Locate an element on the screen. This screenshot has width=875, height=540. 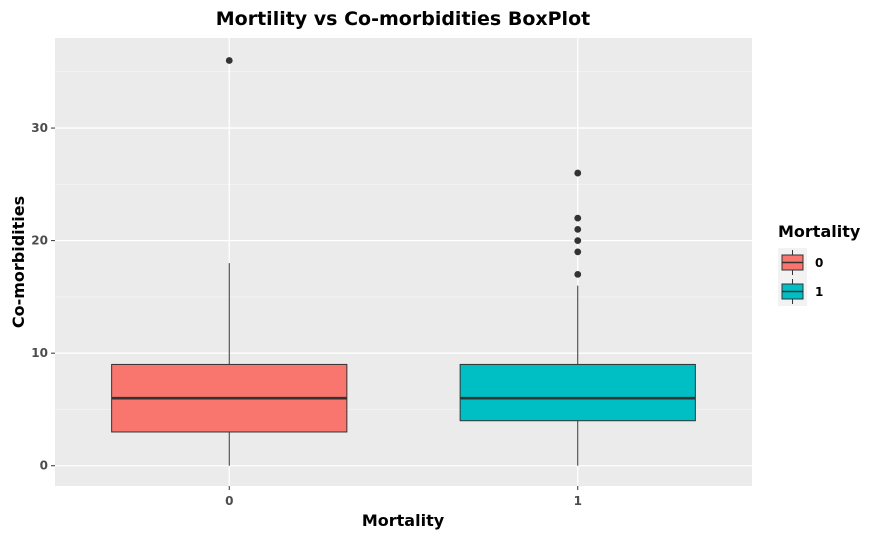
legend-label: 0 is located at coordinates (819, 263).